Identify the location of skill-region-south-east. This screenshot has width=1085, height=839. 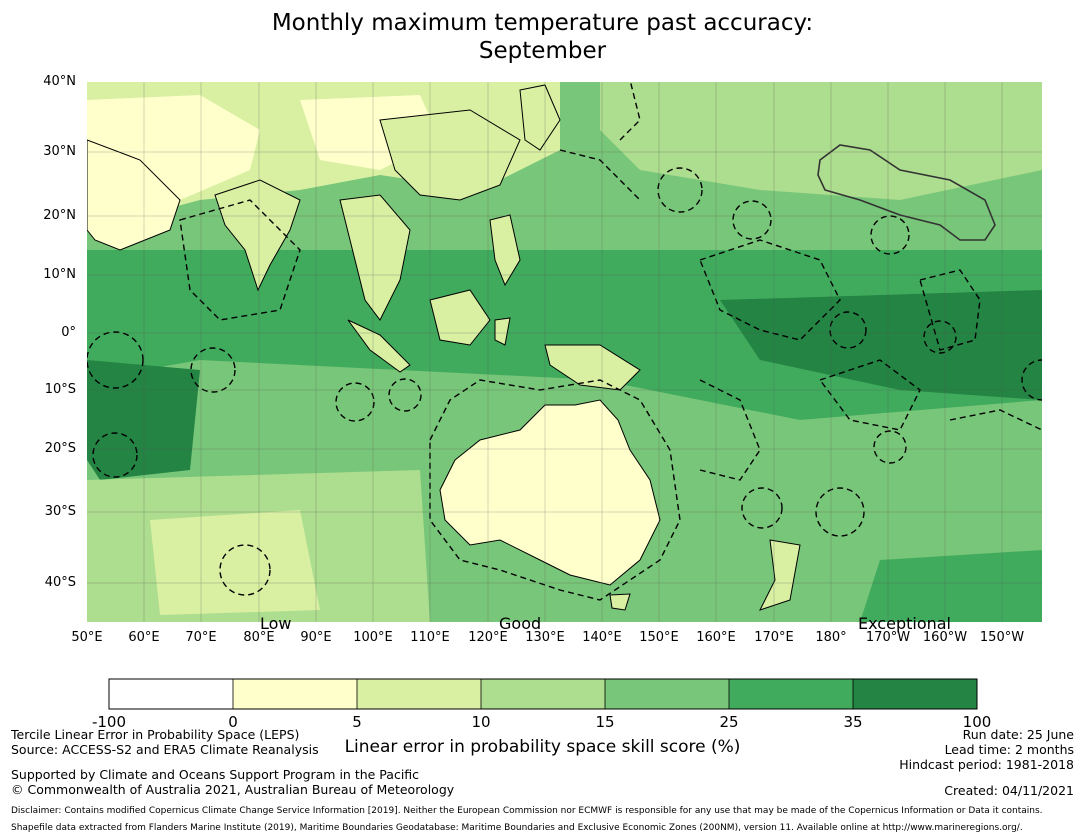
(951, 586).